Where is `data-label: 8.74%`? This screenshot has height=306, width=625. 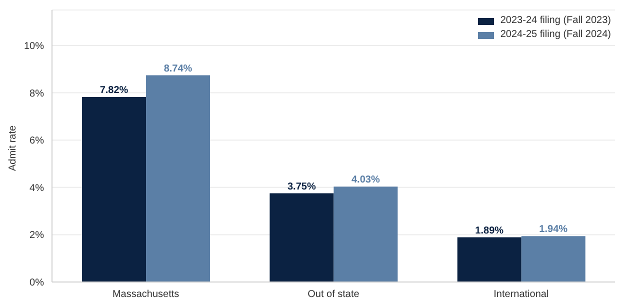
data-label: 8.74% is located at coordinates (178, 68).